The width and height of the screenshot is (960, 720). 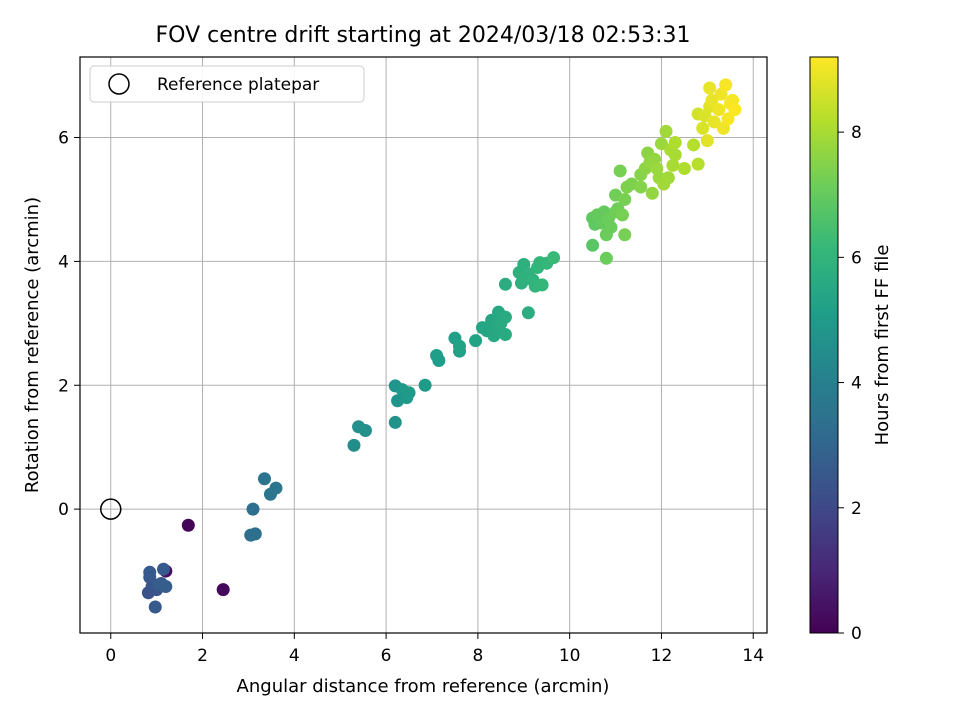 What do you see at coordinates (434, 649) in the screenshot?
I see `x-axis-ticks: 0 2 4 6 8 10 12 14` at bounding box center [434, 649].